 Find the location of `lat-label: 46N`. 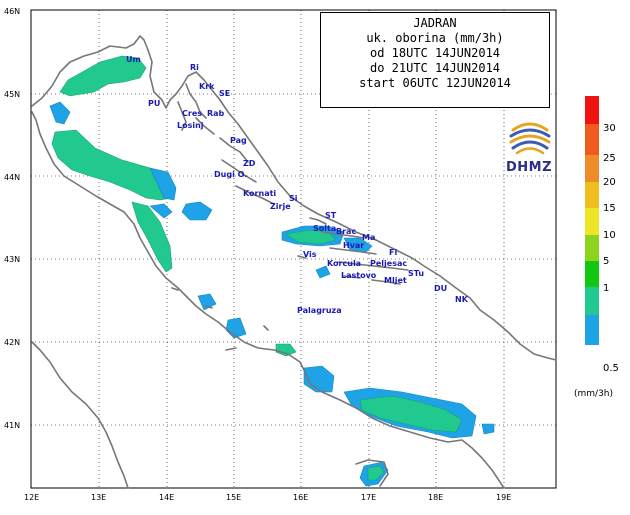

lat-label: 46N is located at coordinates (12, 11).